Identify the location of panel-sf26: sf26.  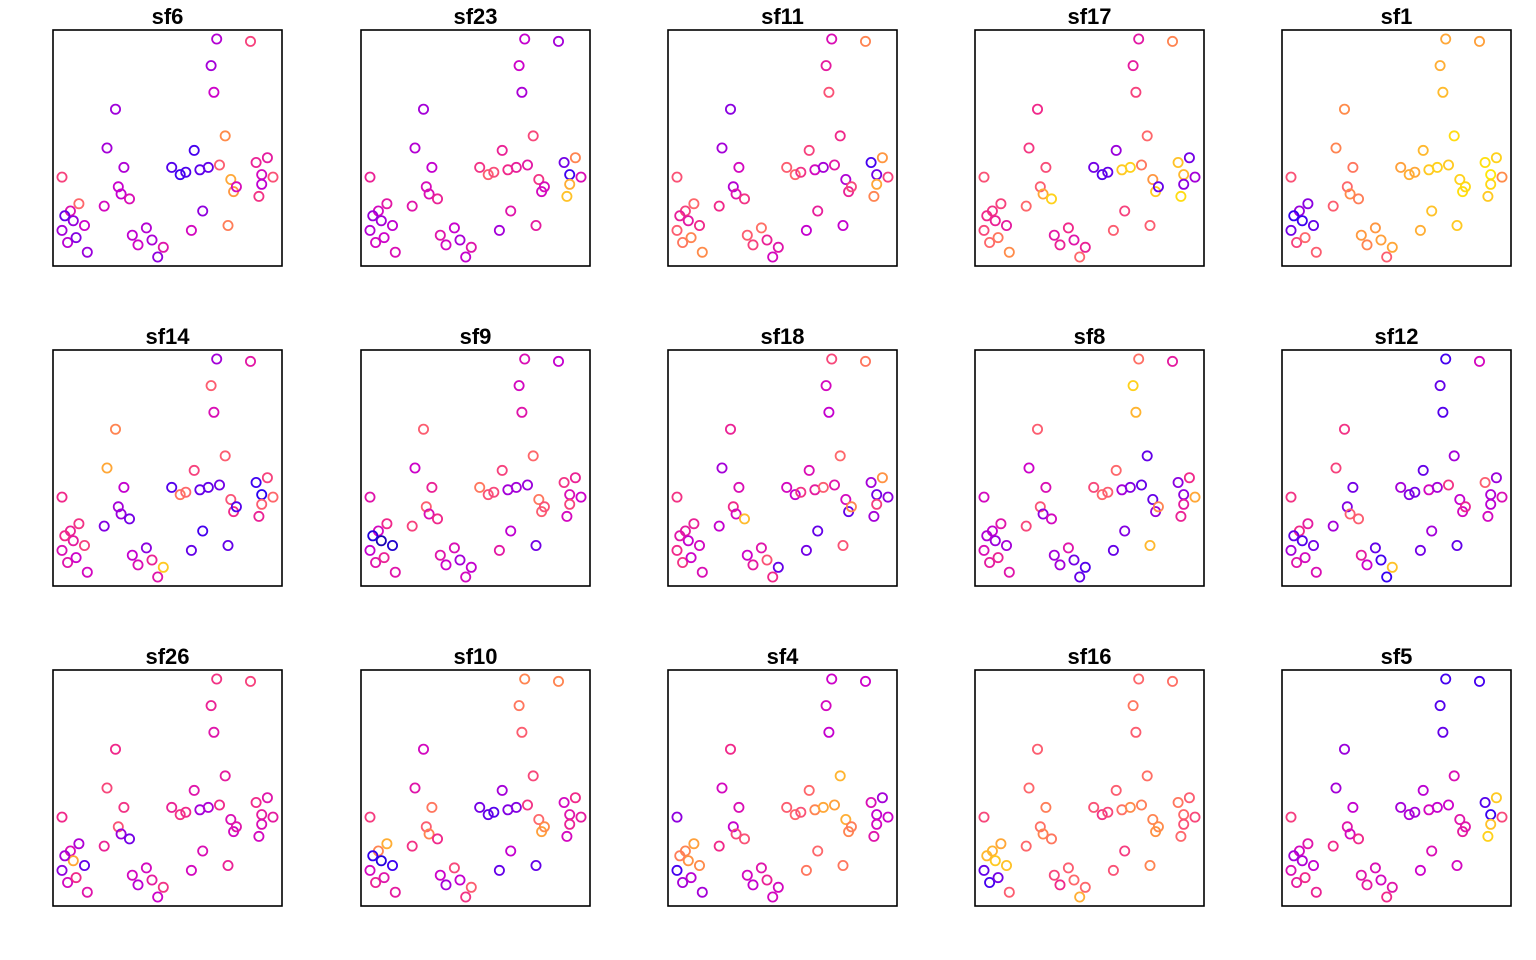
(167, 775).